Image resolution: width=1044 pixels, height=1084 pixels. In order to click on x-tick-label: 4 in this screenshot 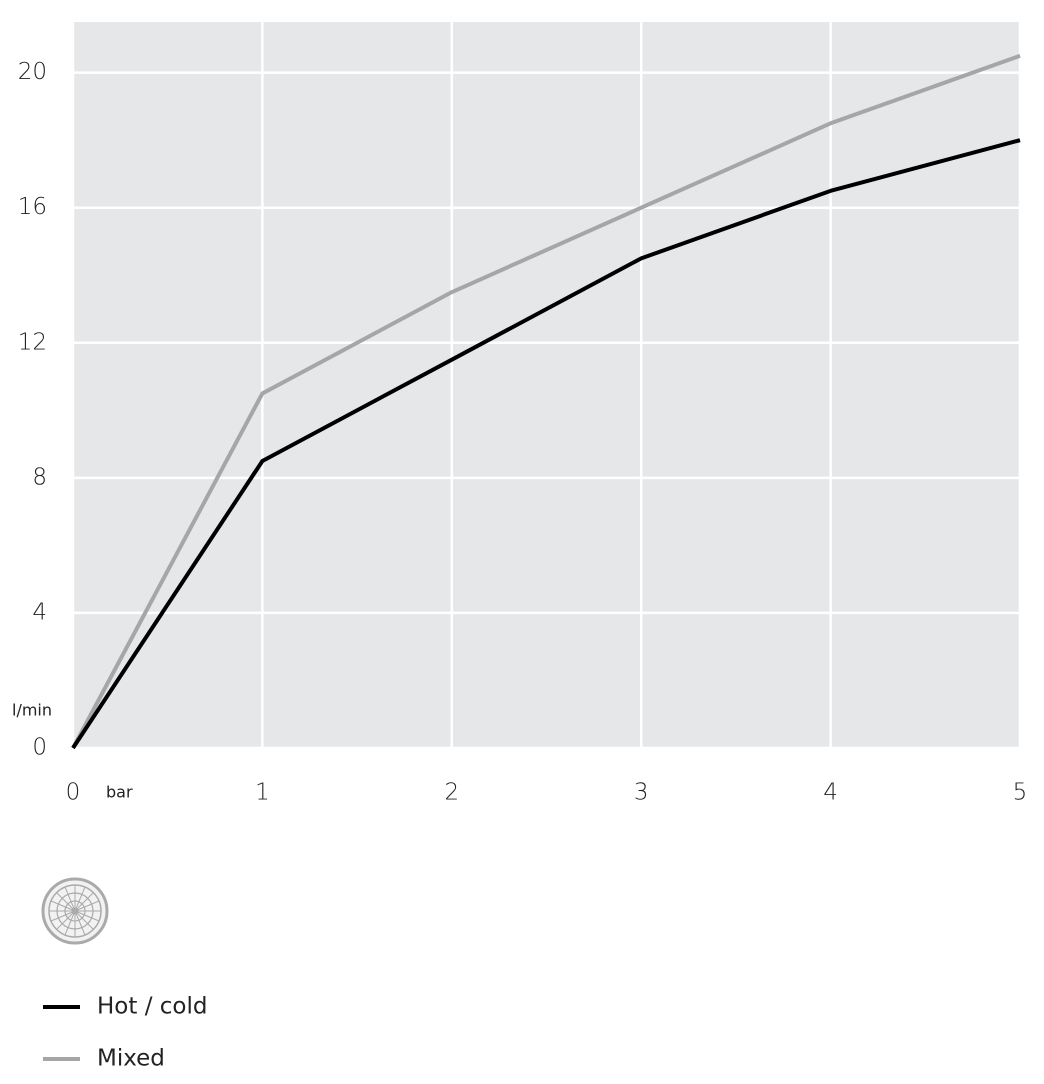, I will do `click(830, 793)`.